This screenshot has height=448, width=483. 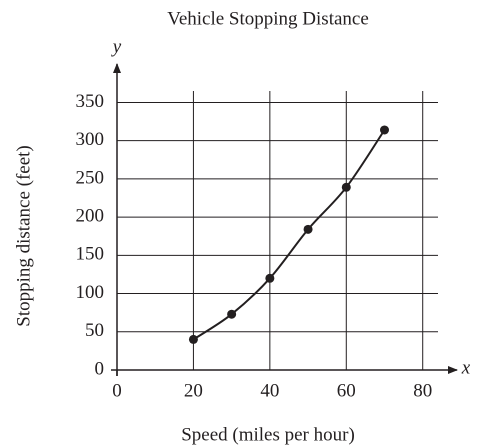 I want to click on x-tick-label: 60, so click(x=346, y=390).